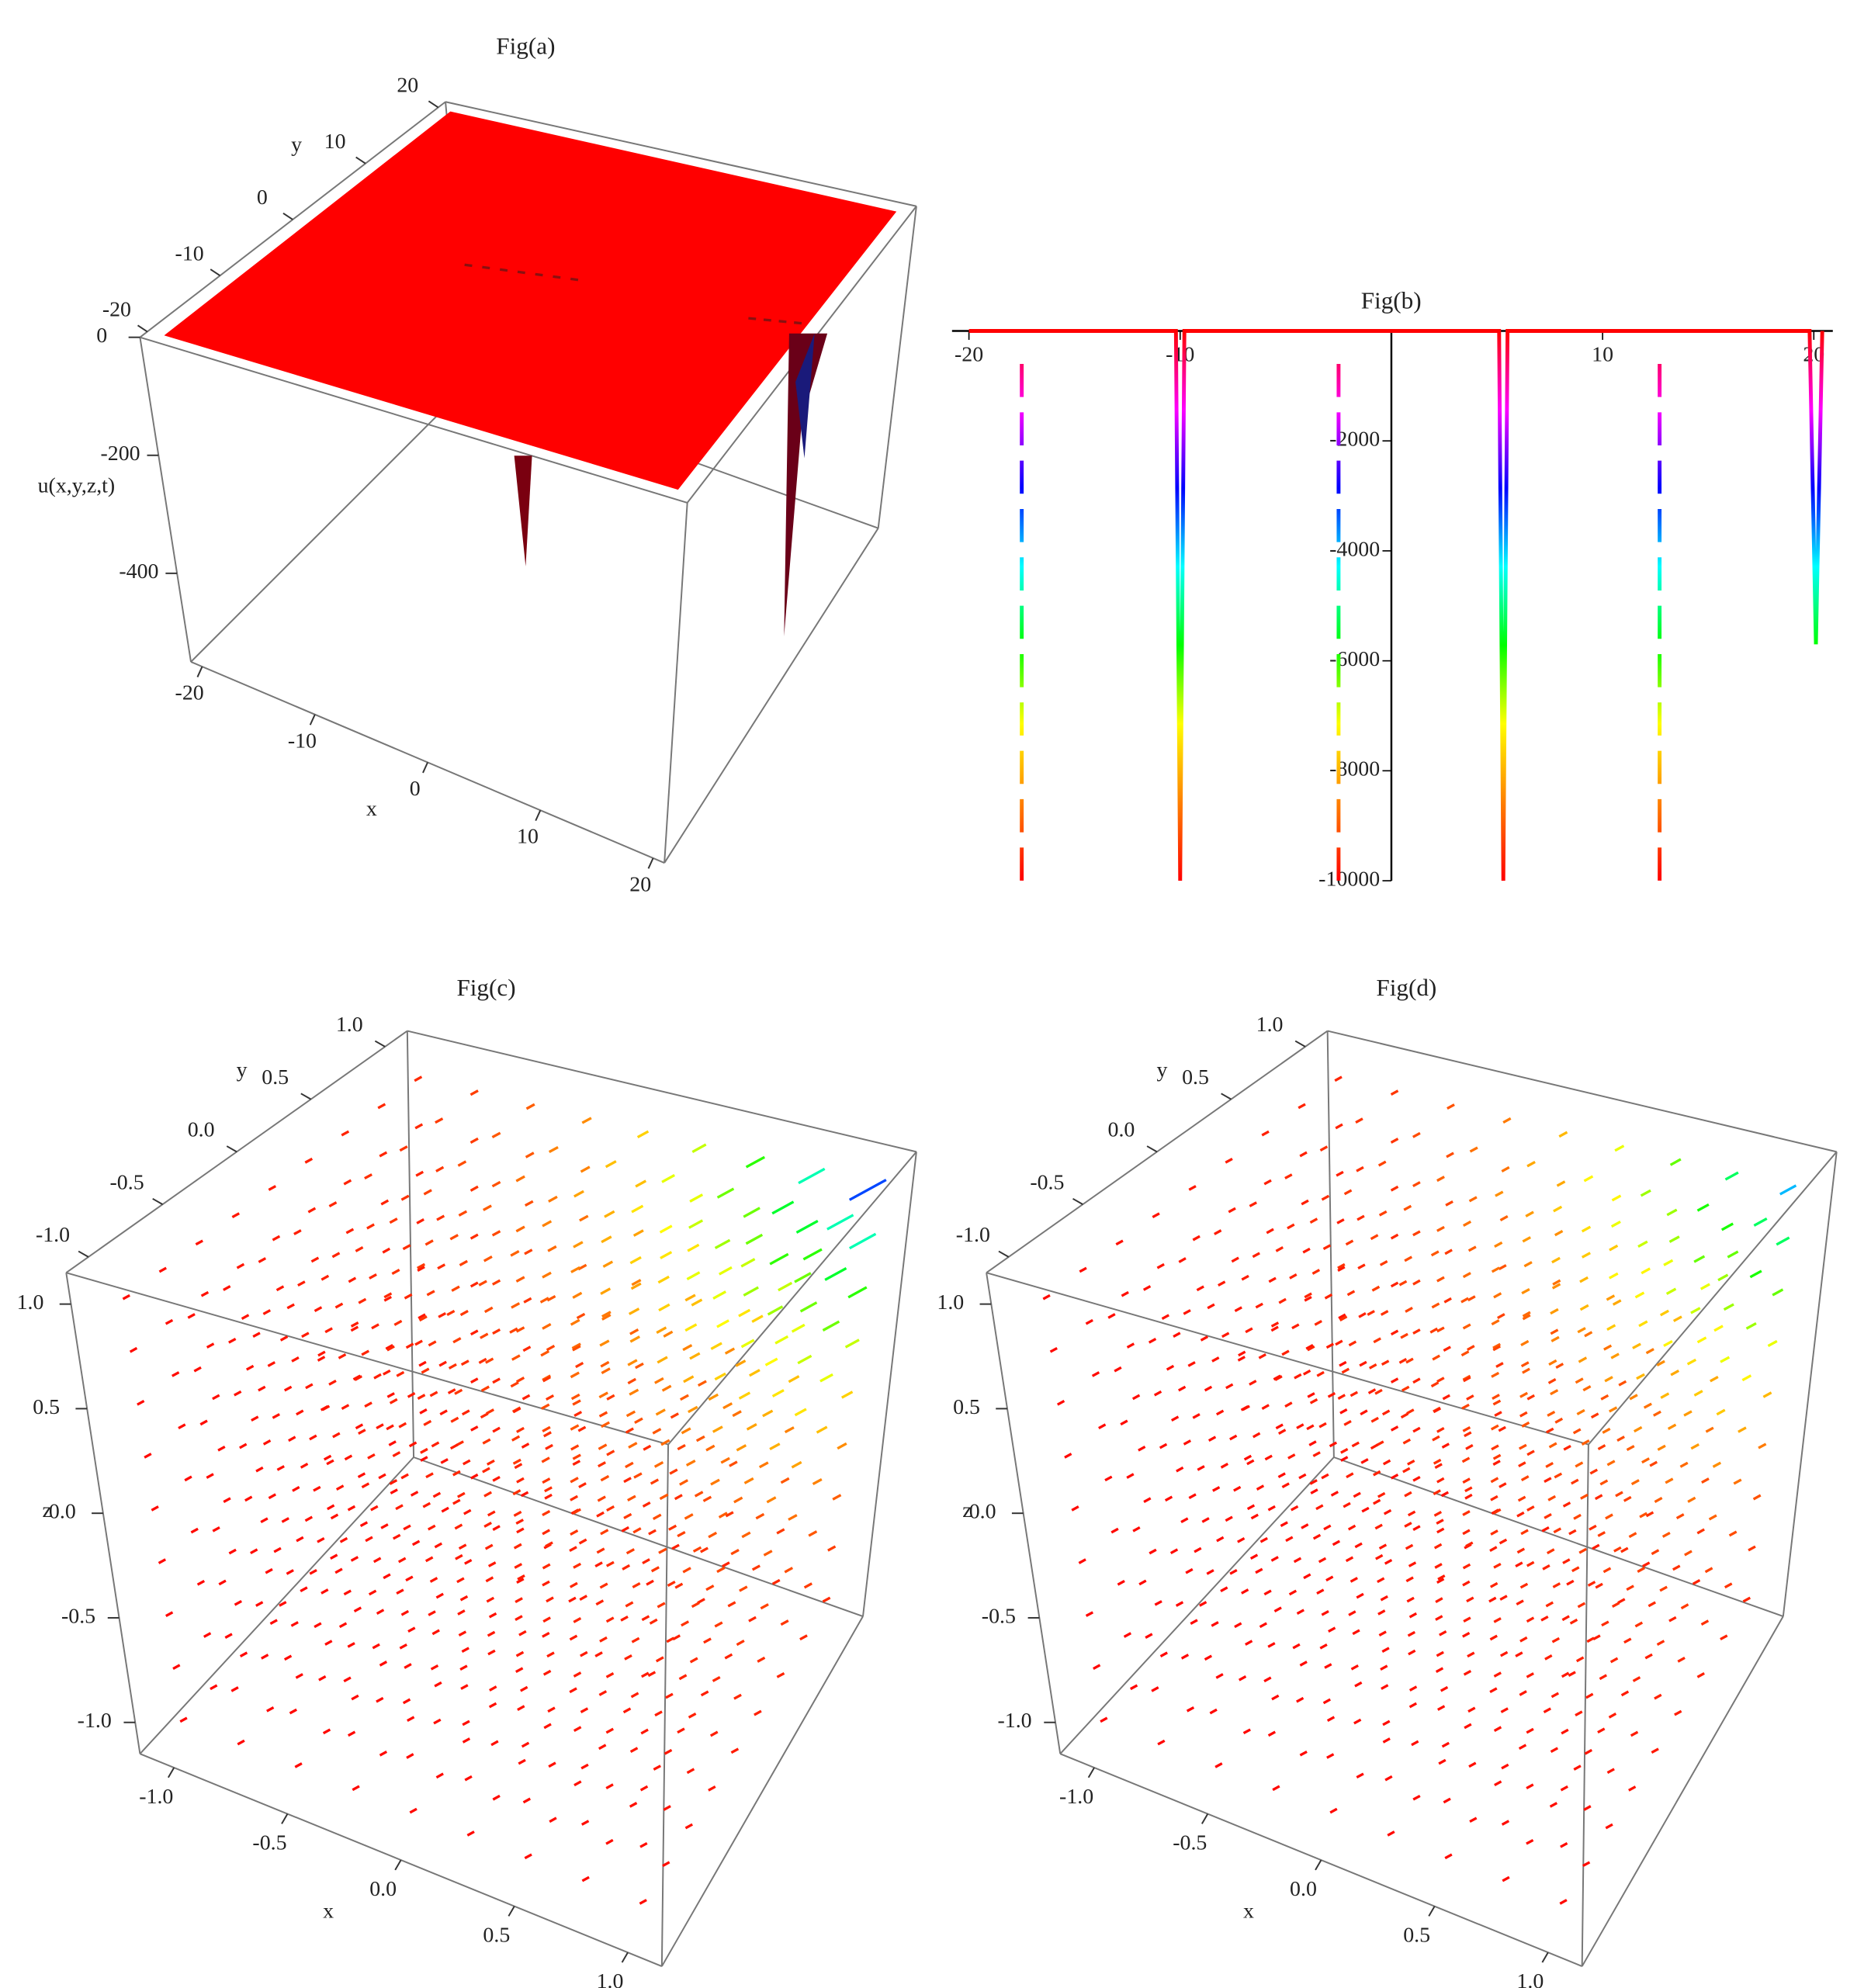 This screenshot has height=1988, width=1871. I want to click on x-tick-label: 10, so click(1602, 355).